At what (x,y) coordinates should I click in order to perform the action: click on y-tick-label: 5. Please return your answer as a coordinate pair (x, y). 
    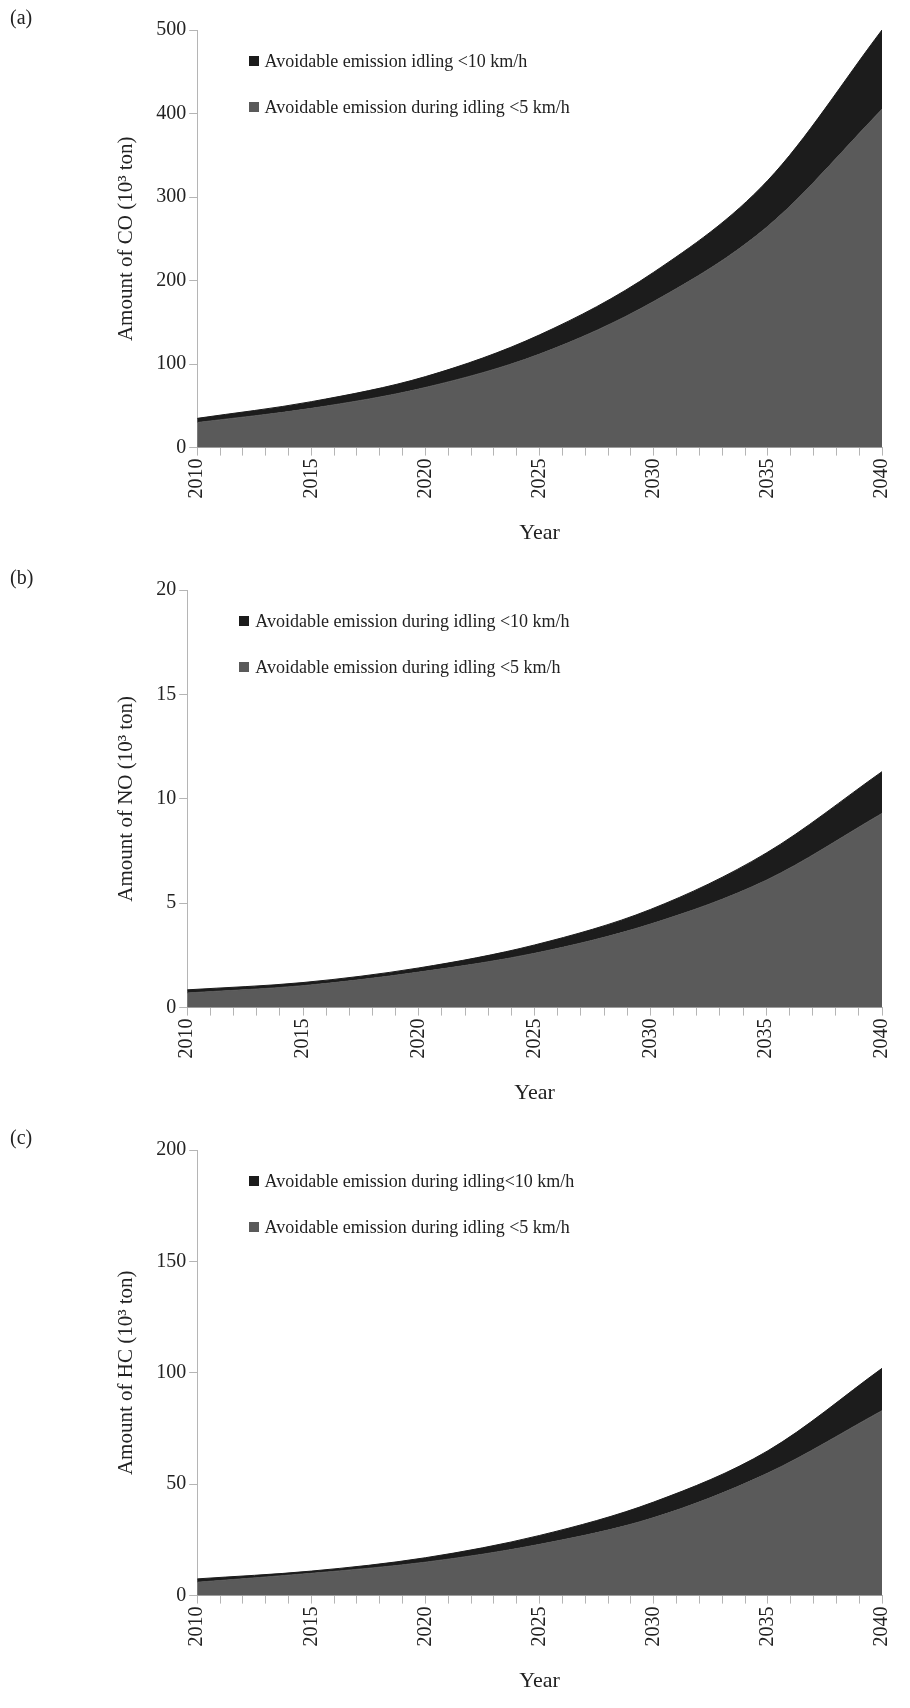
    Looking at the image, I should click on (171, 901).